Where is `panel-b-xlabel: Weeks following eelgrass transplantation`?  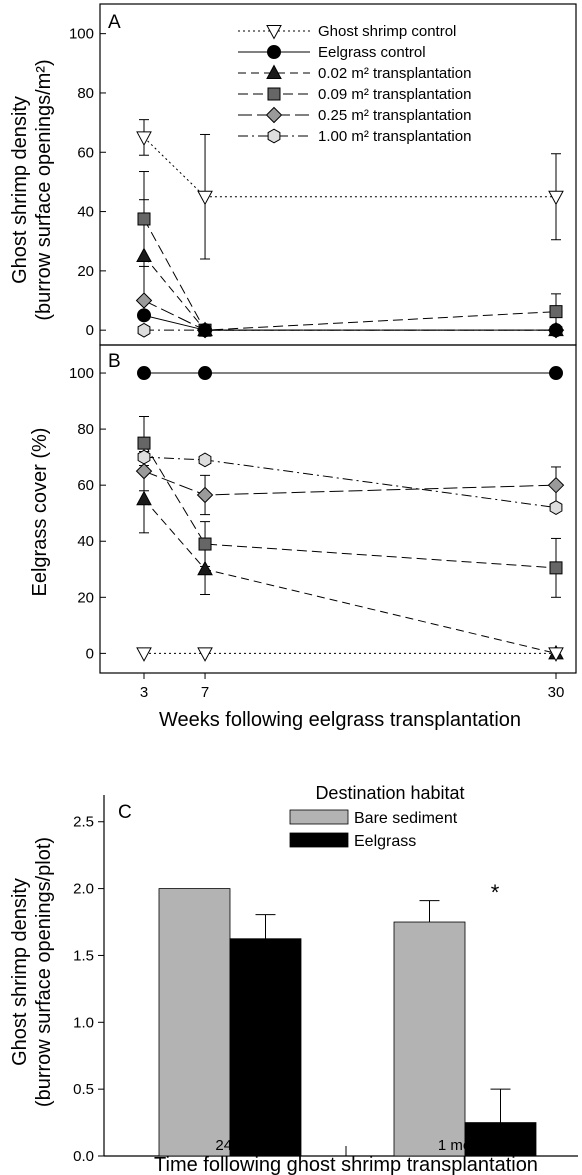 panel-b-xlabel: Weeks following eelgrass transplantation is located at coordinates (340, 720).